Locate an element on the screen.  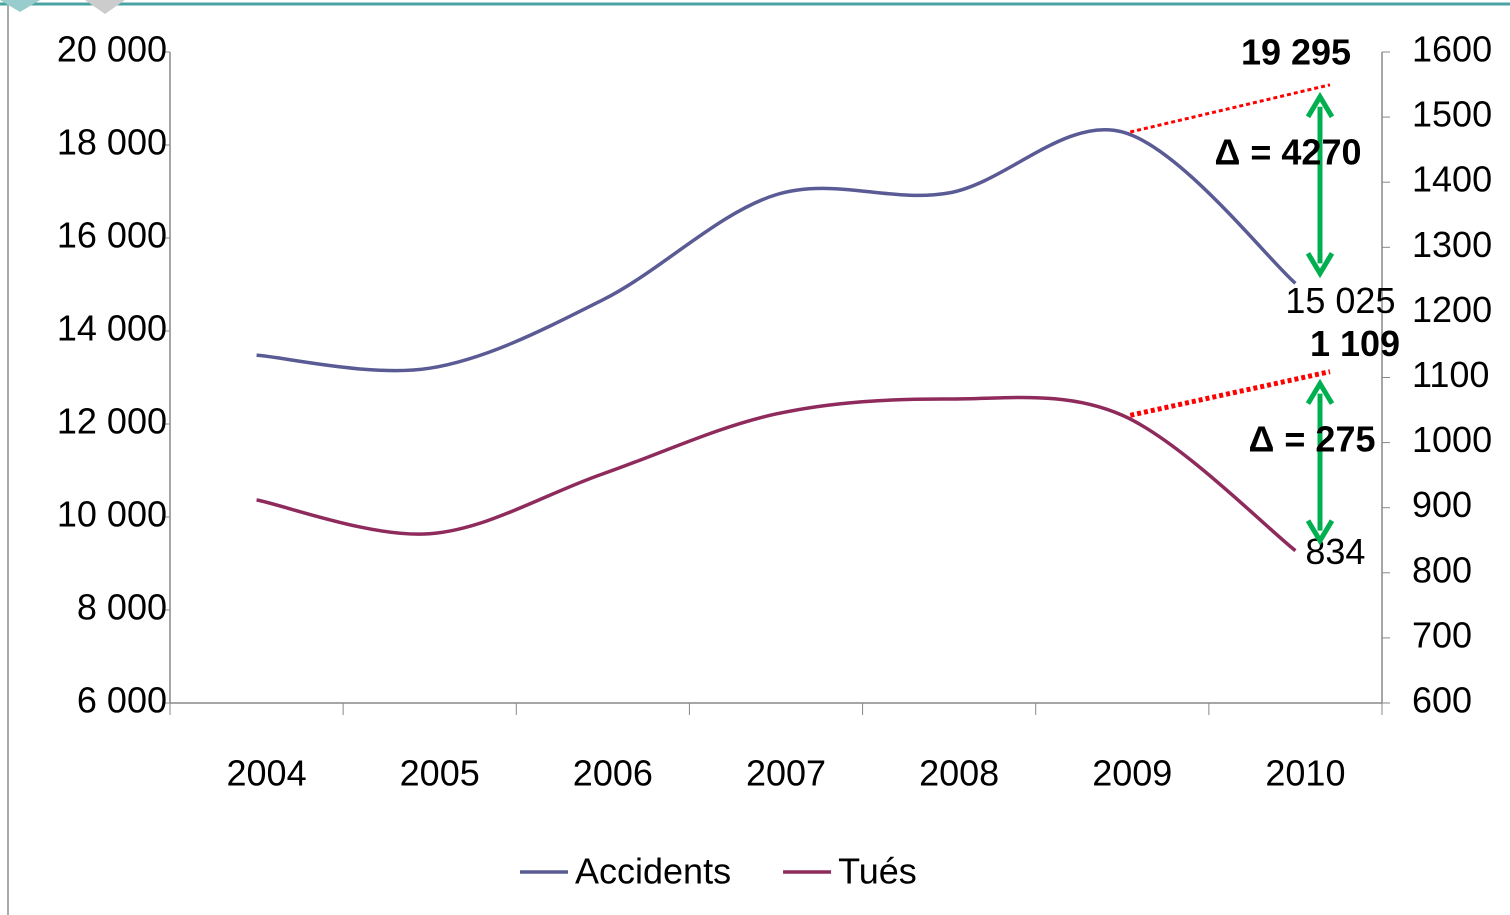
y2-tick-label: 1500 is located at coordinates (1452, 114).